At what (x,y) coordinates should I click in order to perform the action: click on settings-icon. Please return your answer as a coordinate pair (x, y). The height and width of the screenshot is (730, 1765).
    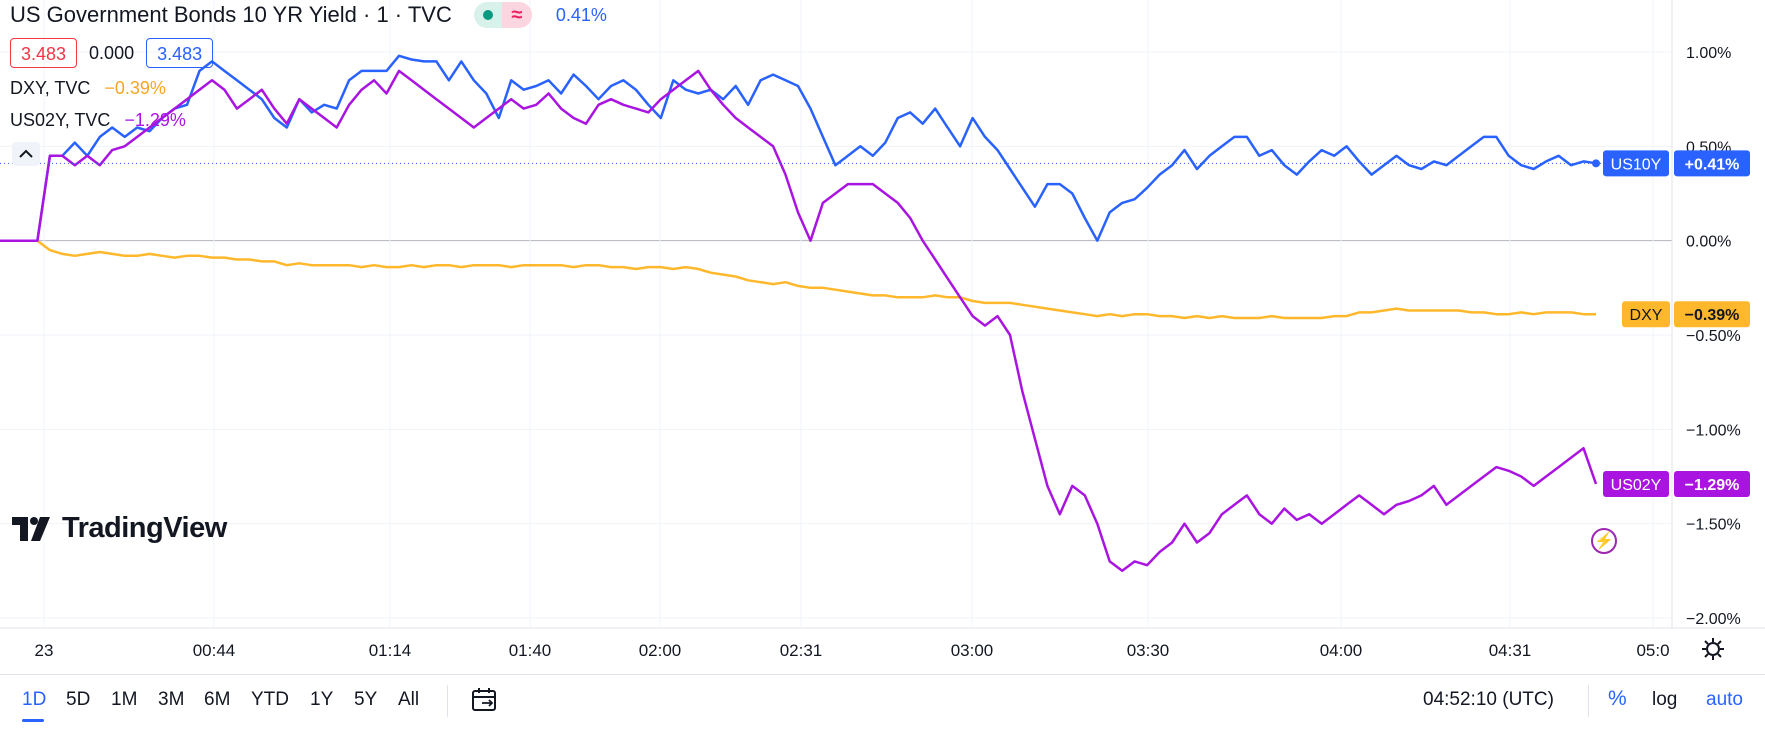
    Looking at the image, I should click on (1713, 649).